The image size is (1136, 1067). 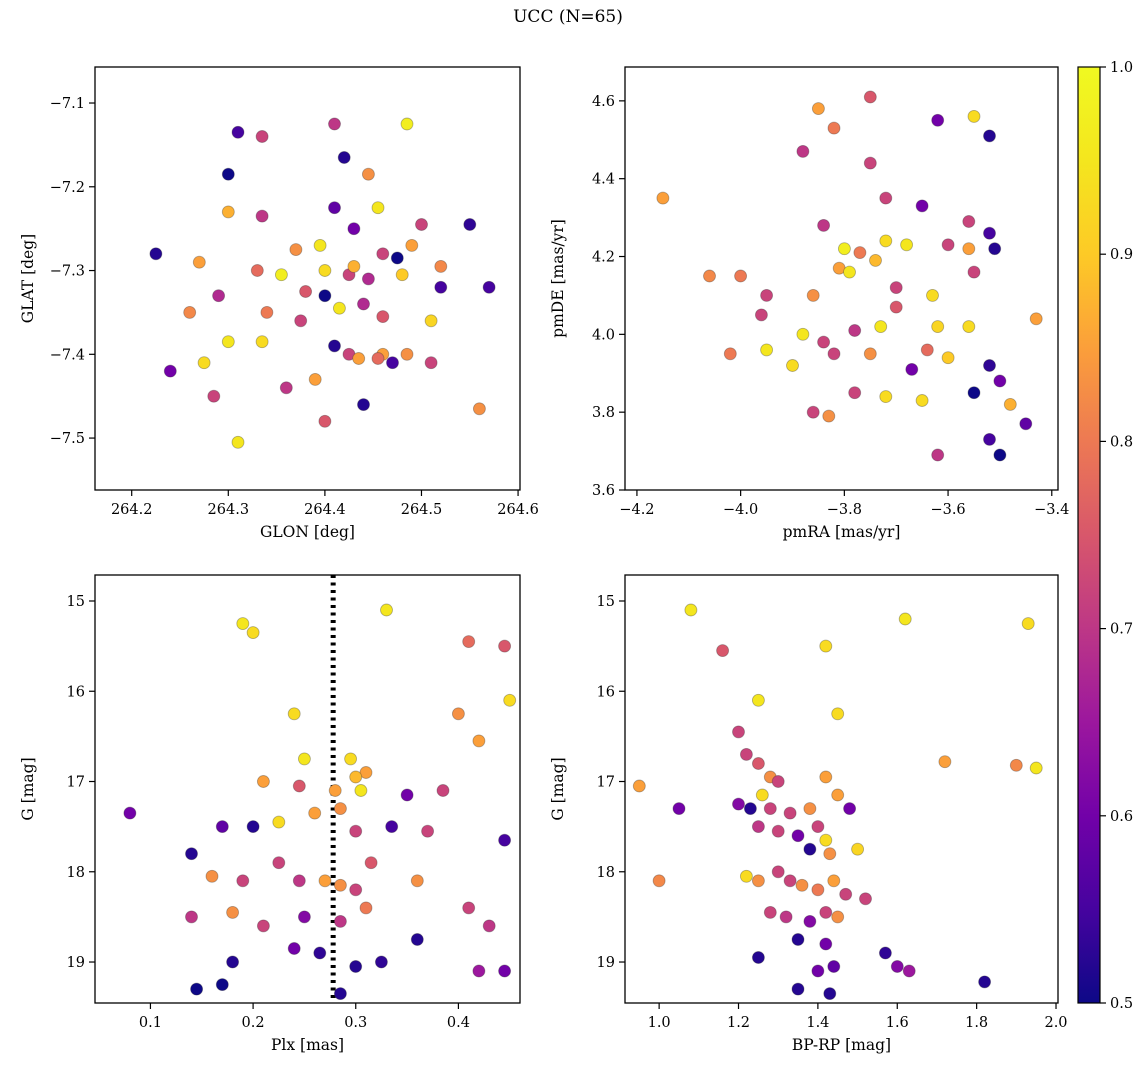 I want to click on colorbar-tick-label: 0.8, so click(x=1121, y=442).